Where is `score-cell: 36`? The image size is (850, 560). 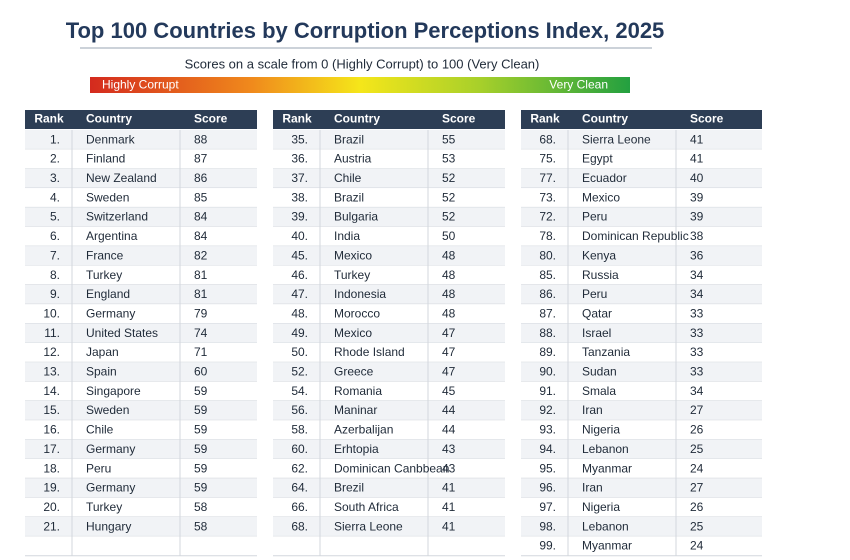 score-cell: 36 is located at coordinates (697, 255).